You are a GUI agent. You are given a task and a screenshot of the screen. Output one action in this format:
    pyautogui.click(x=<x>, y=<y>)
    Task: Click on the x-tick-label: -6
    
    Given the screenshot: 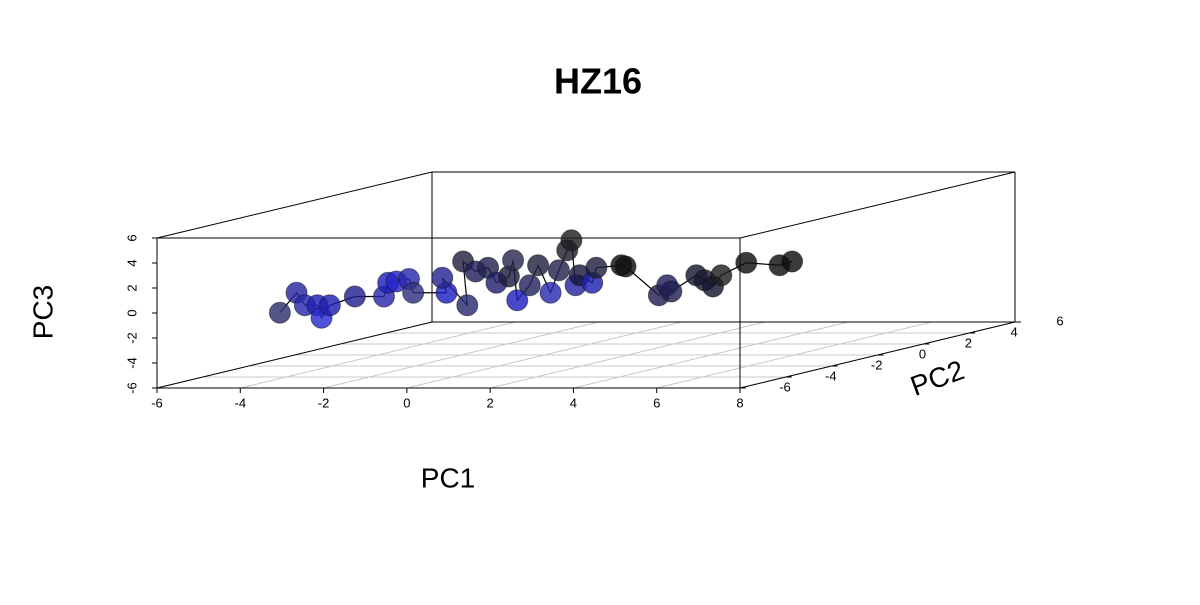 What is the action you would take?
    pyautogui.click(x=157, y=402)
    